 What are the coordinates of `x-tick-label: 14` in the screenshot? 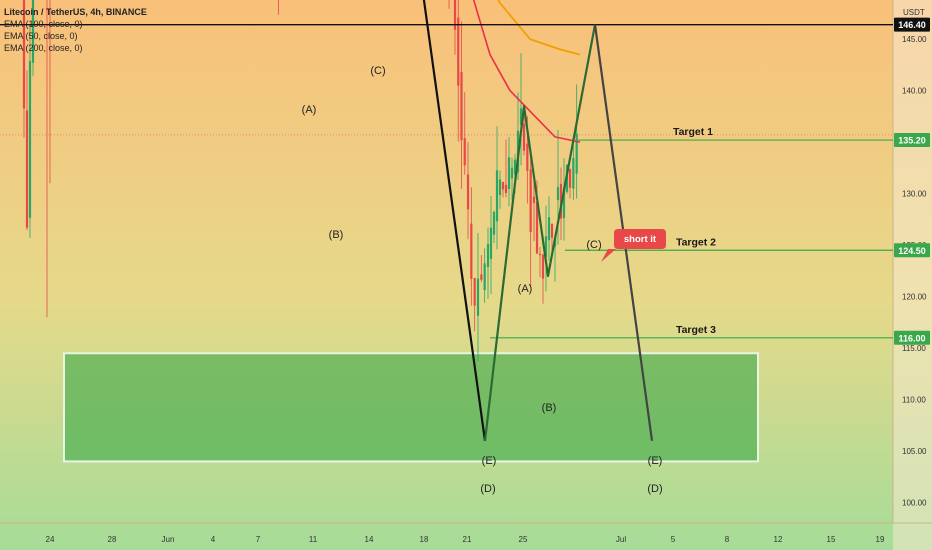 It's located at (369, 539).